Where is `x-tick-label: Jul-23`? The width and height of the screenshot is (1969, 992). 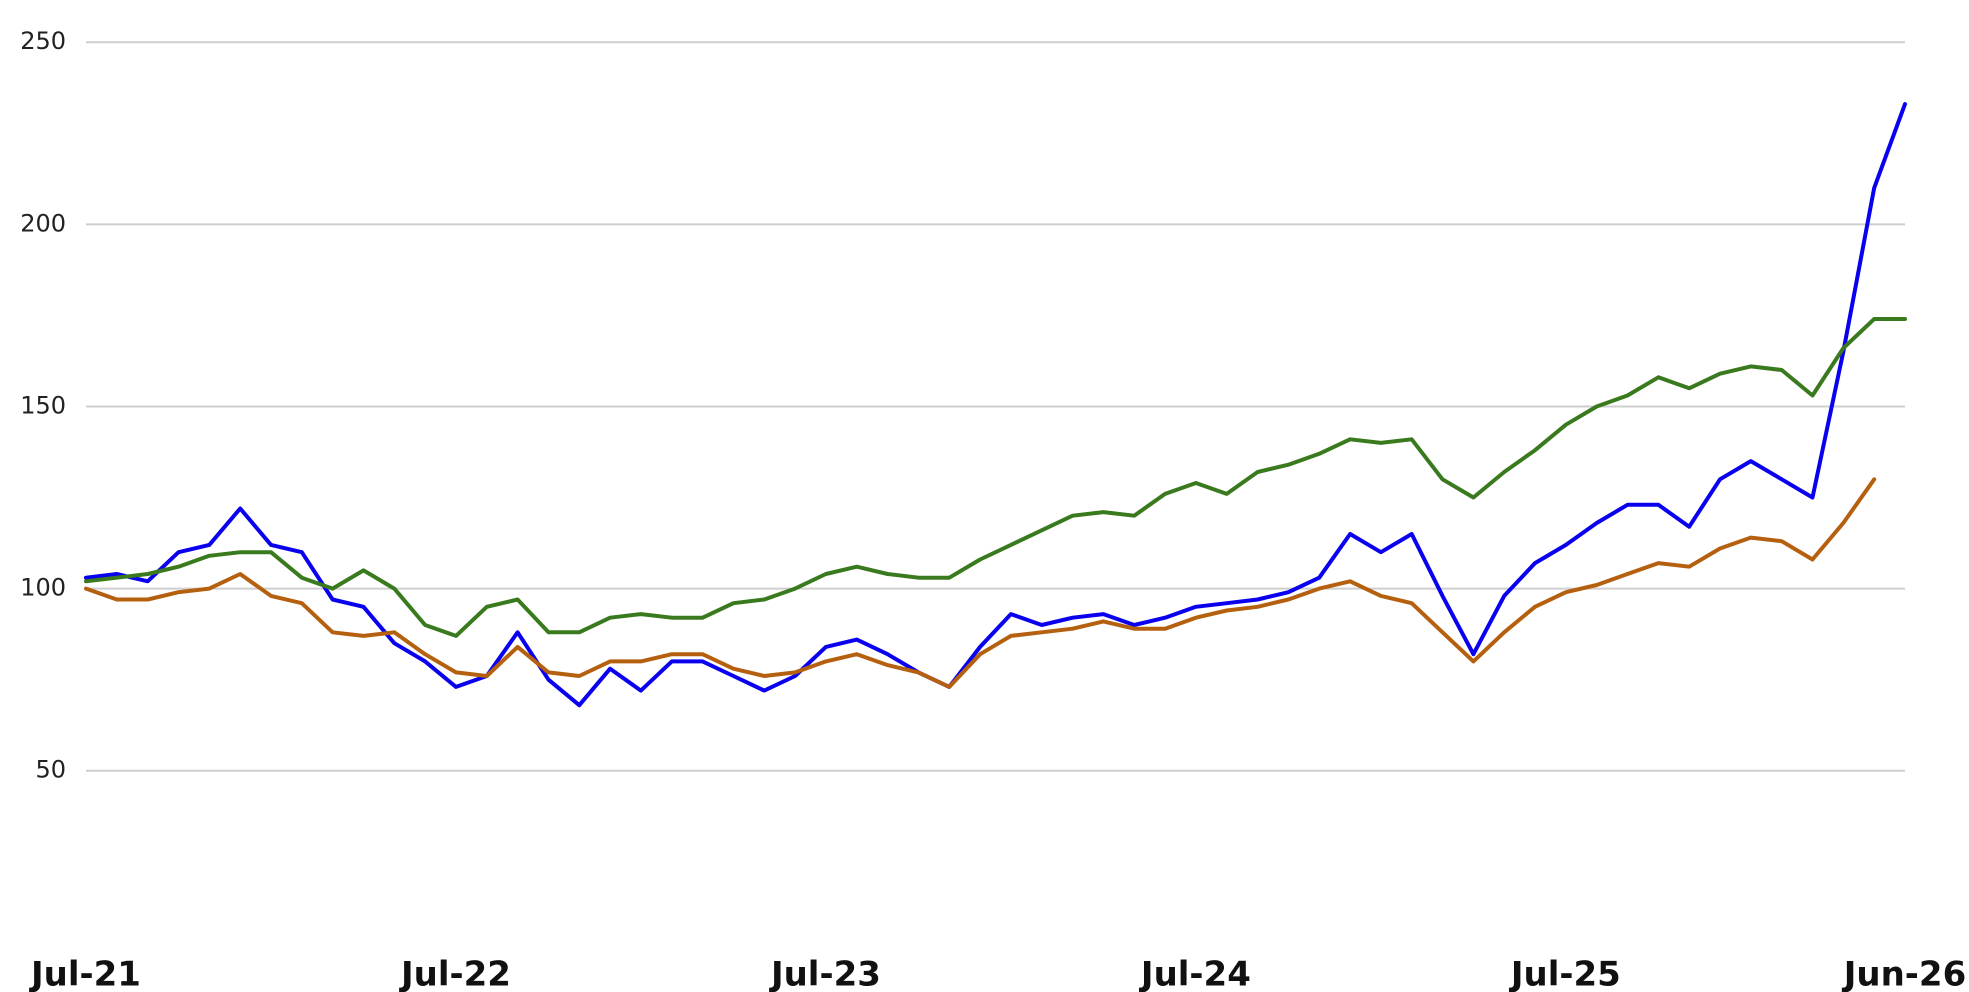 x-tick-label: Jul-23 is located at coordinates (825, 973).